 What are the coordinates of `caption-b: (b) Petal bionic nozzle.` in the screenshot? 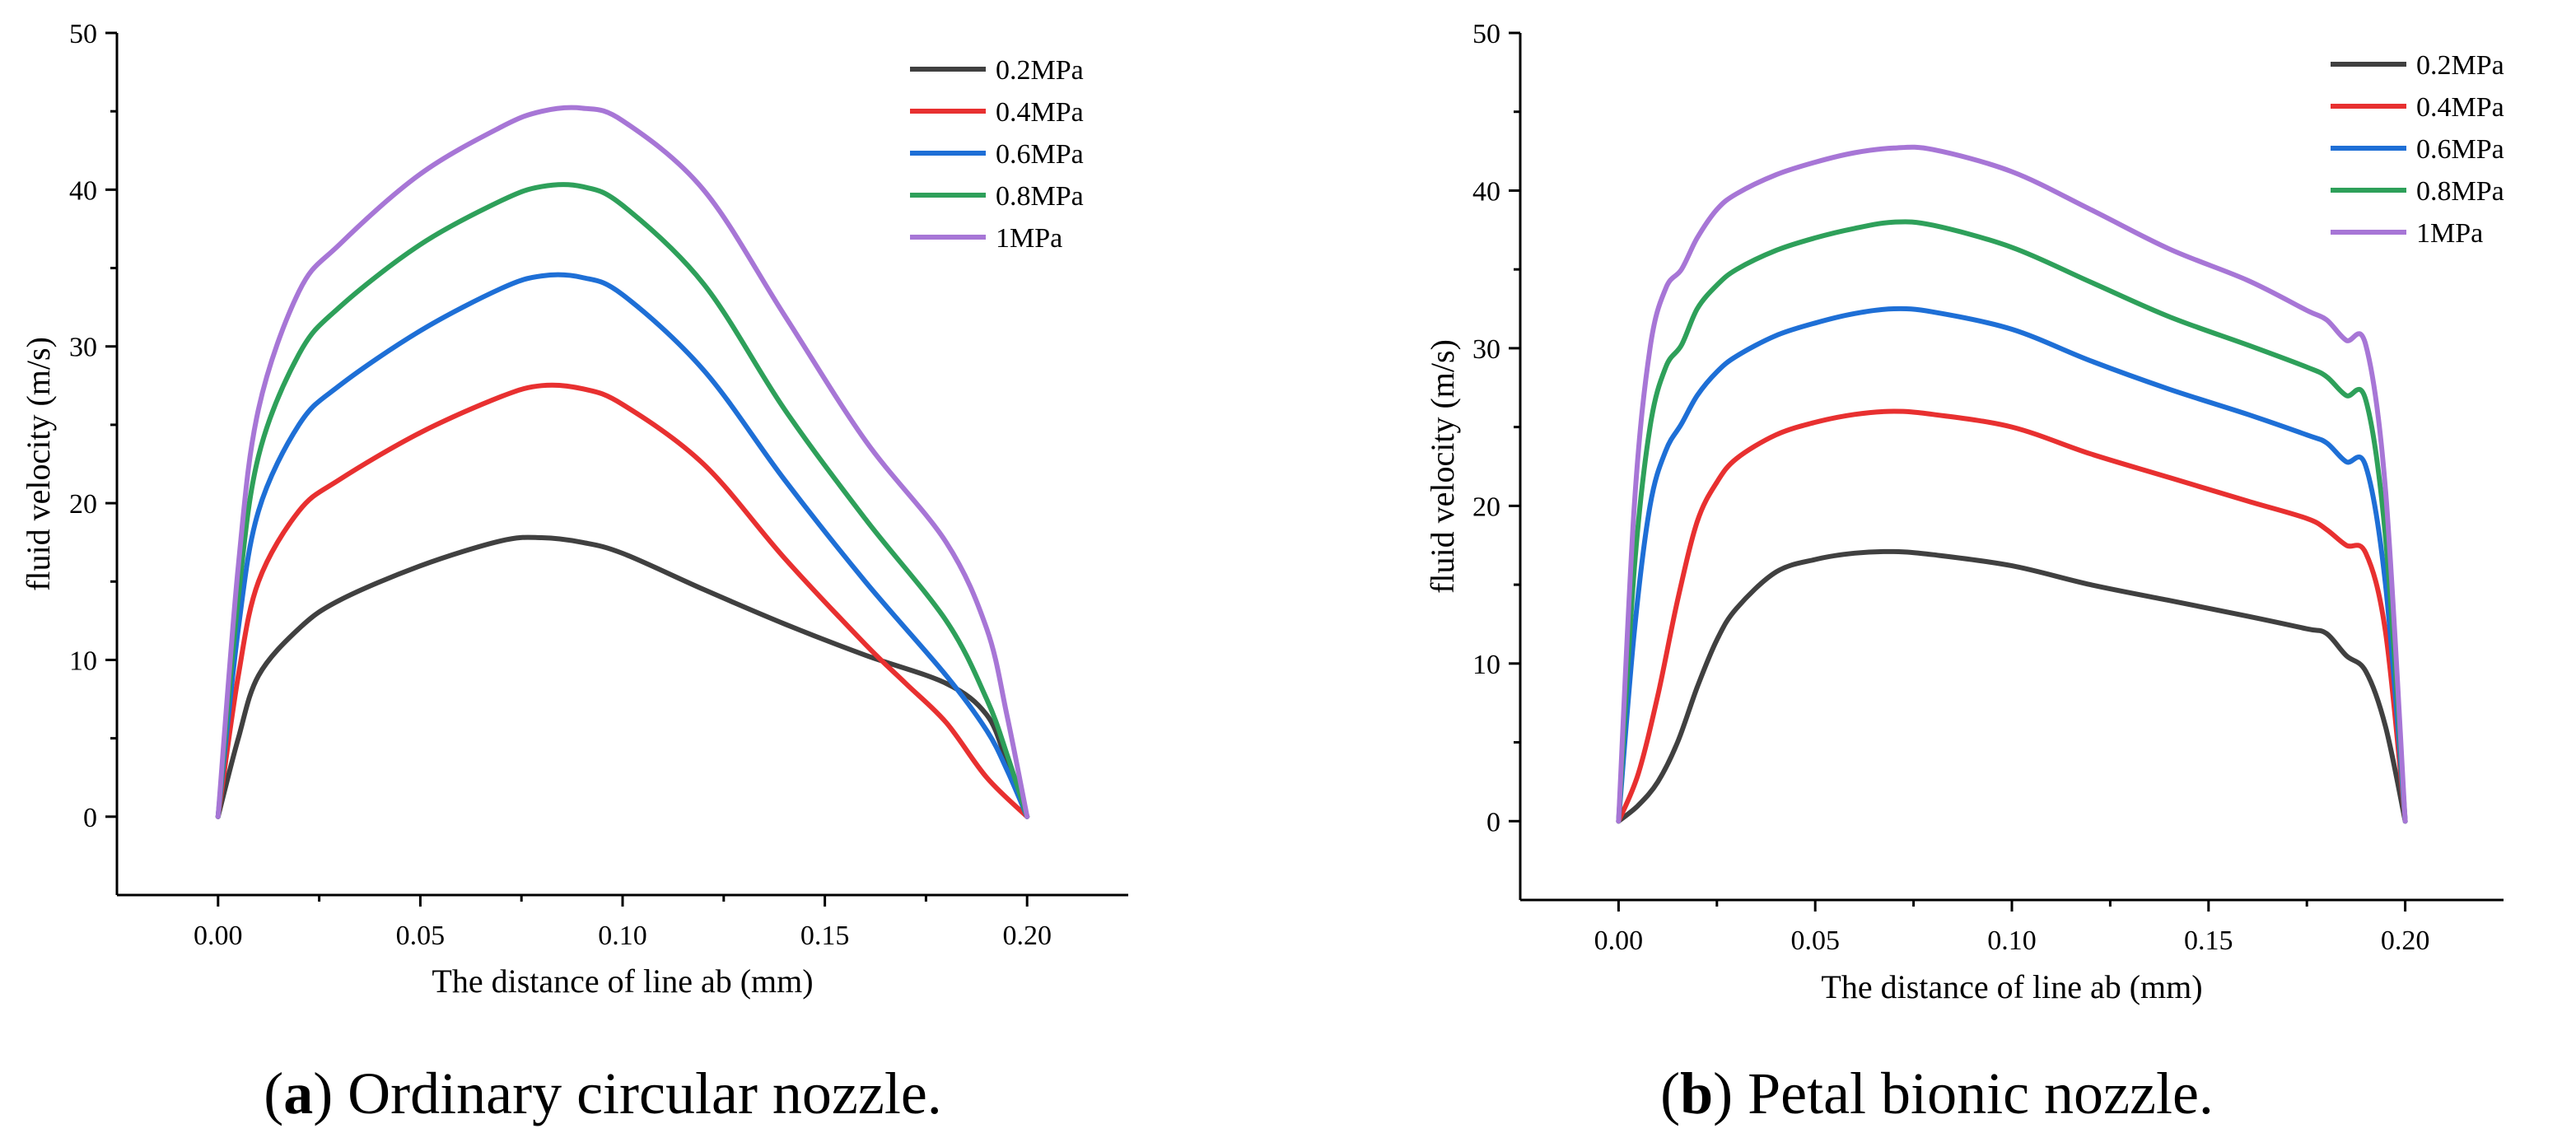 It's located at (1937, 1093).